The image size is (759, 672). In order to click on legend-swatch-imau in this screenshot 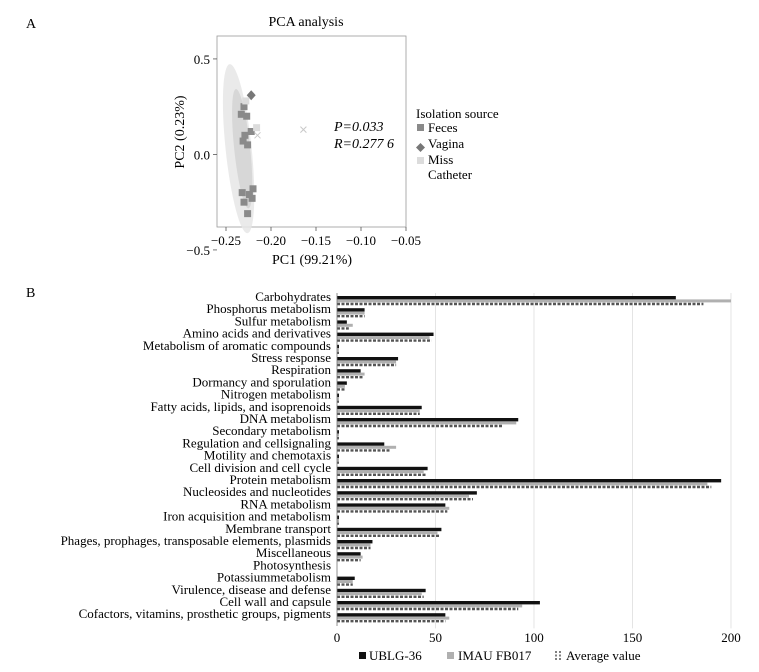, I will do `click(450, 655)`.